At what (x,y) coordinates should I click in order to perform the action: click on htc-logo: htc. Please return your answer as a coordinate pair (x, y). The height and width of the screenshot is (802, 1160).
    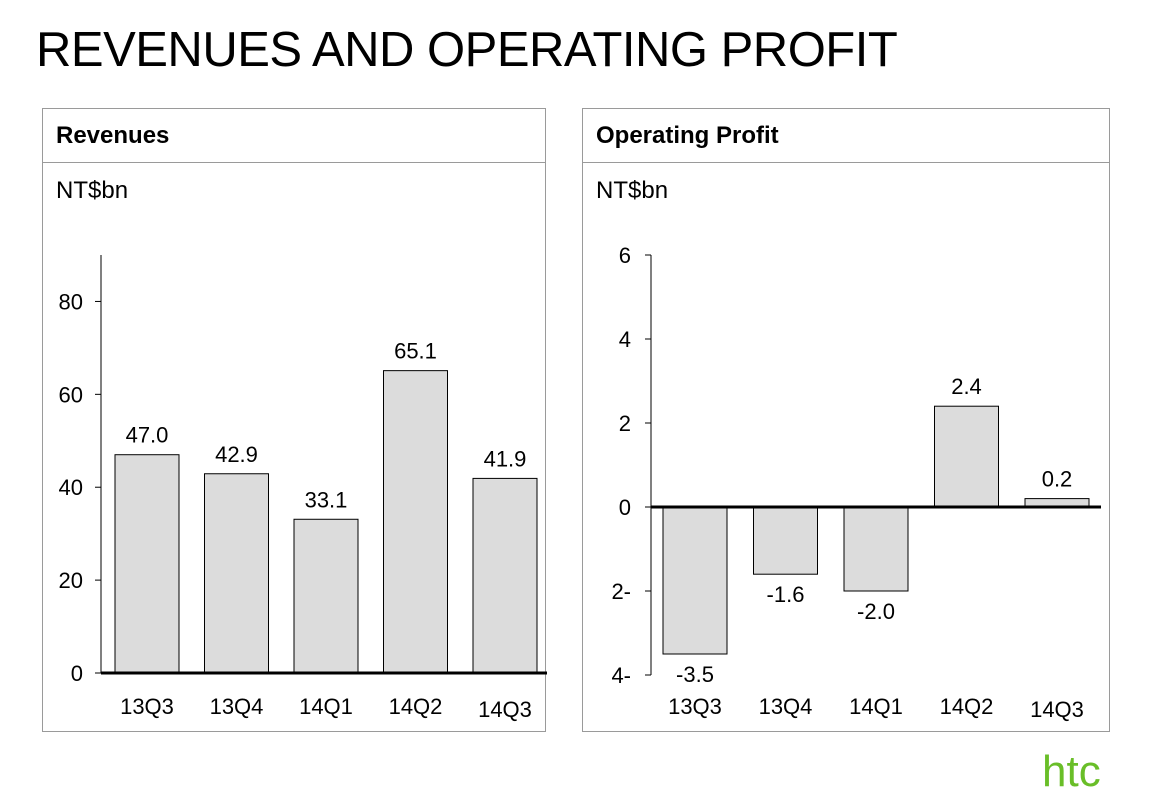
    Looking at the image, I should click on (1071, 772).